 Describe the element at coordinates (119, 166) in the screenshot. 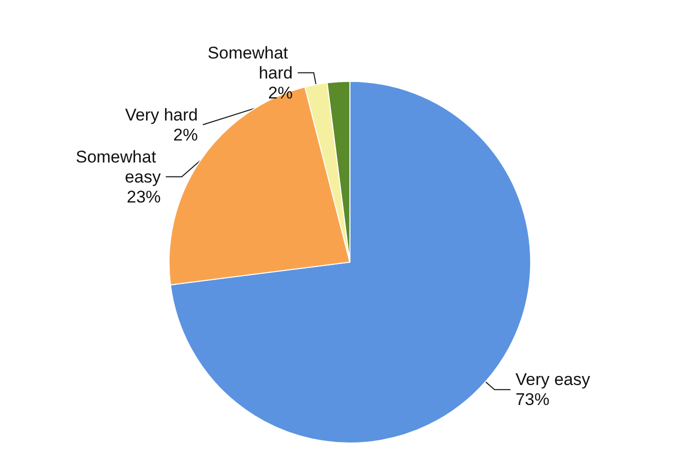

I see `slice-label: Somewhat easy` at that location.